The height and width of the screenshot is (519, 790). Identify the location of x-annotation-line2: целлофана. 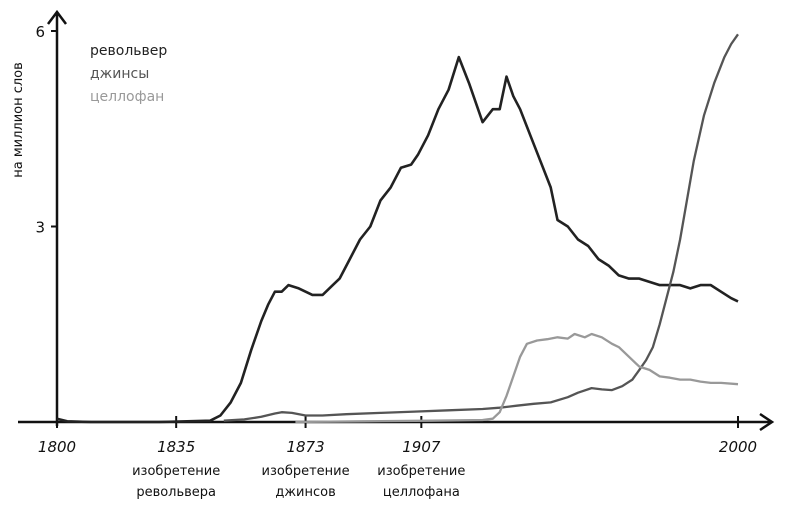
(421, 492).